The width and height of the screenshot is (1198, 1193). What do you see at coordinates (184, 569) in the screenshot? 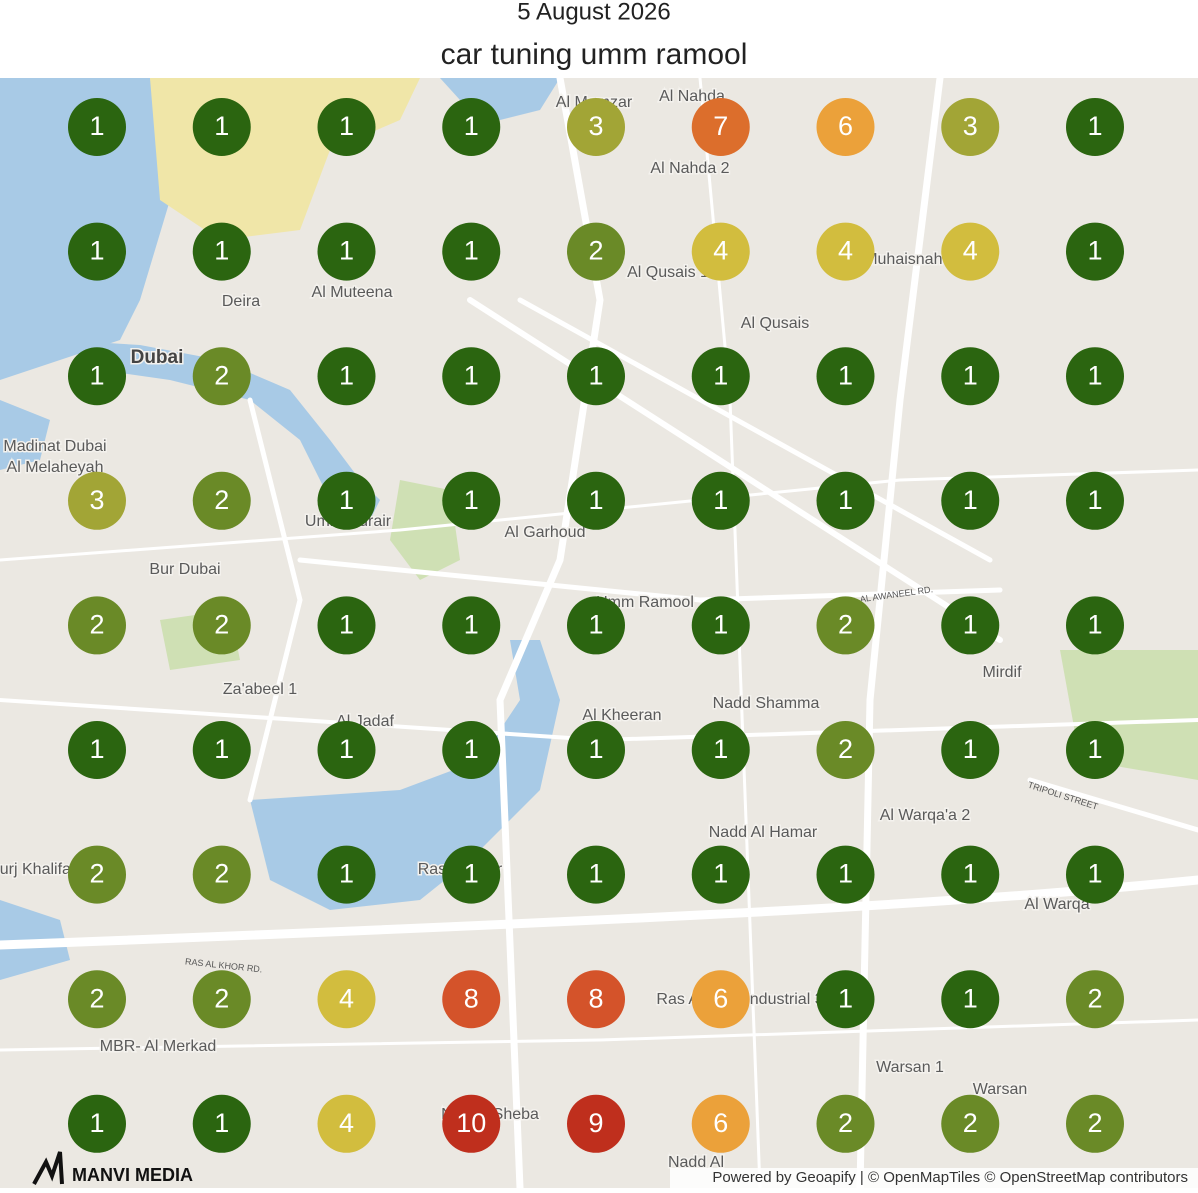
I see `place-label: Bur Dubai` at bounding box center [184, 569].